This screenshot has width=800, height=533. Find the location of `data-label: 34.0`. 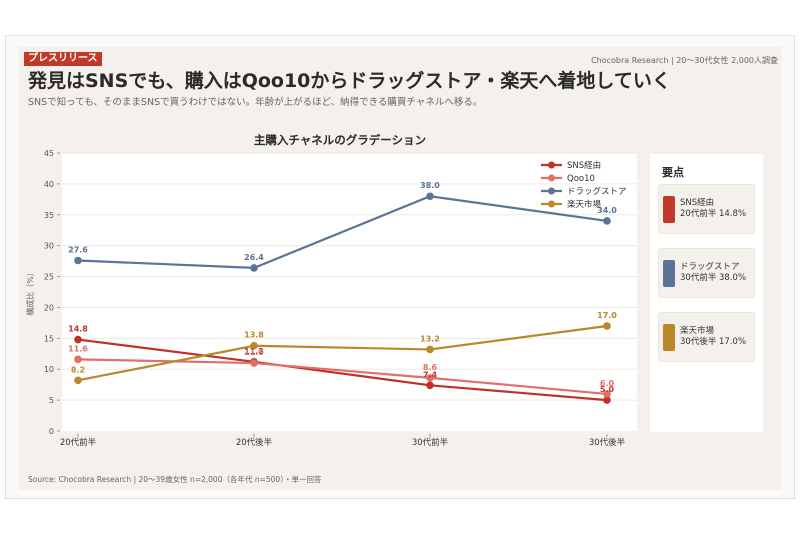

data-label: 34.0 is located at coordinates (607, 210).